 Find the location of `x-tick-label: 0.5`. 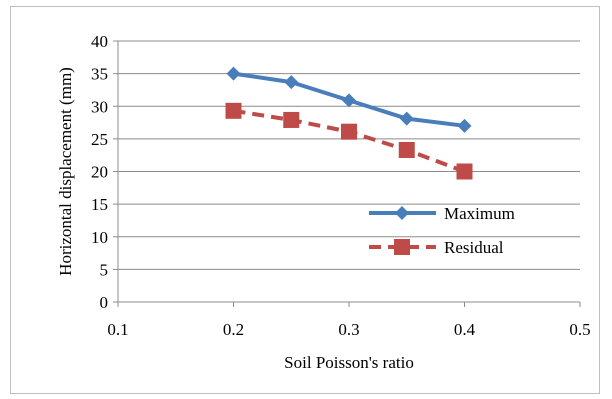

x-tick-label: 0.5 is located at coordinates (579, 329).